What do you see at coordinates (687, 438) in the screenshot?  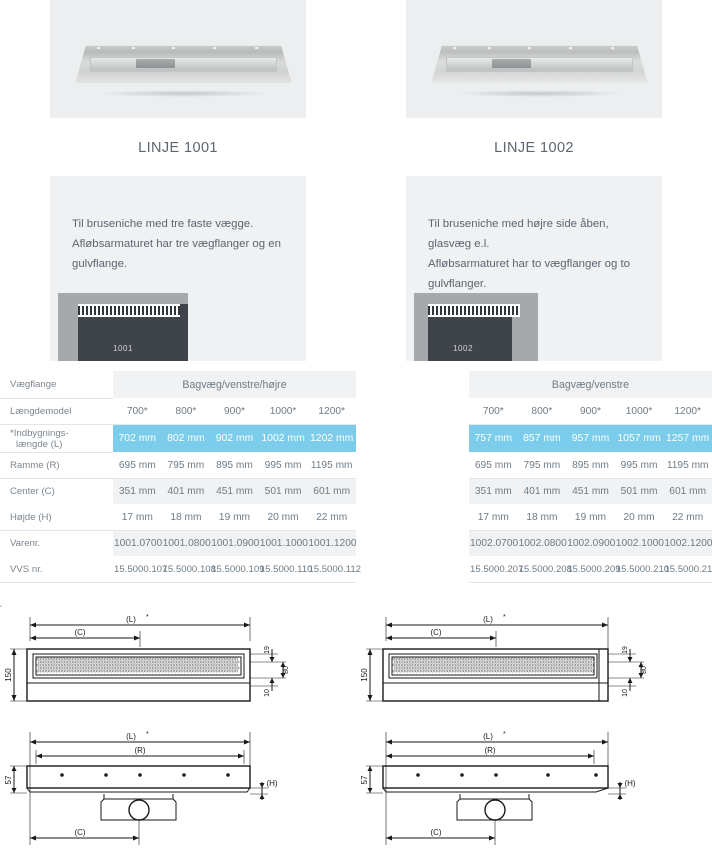 I see `cell-highlight: 1257 mm` at bounding box center [687, 438].